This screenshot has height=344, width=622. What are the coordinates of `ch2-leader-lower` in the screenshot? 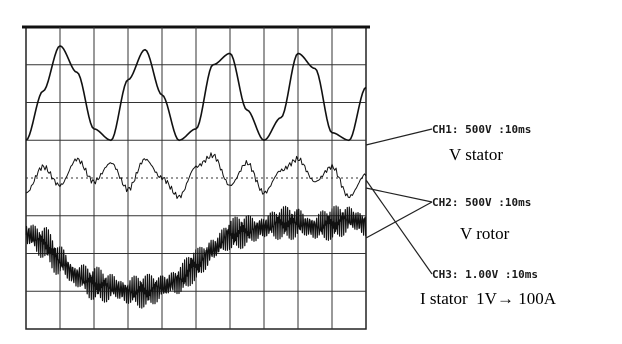 It's located at (399, 220).